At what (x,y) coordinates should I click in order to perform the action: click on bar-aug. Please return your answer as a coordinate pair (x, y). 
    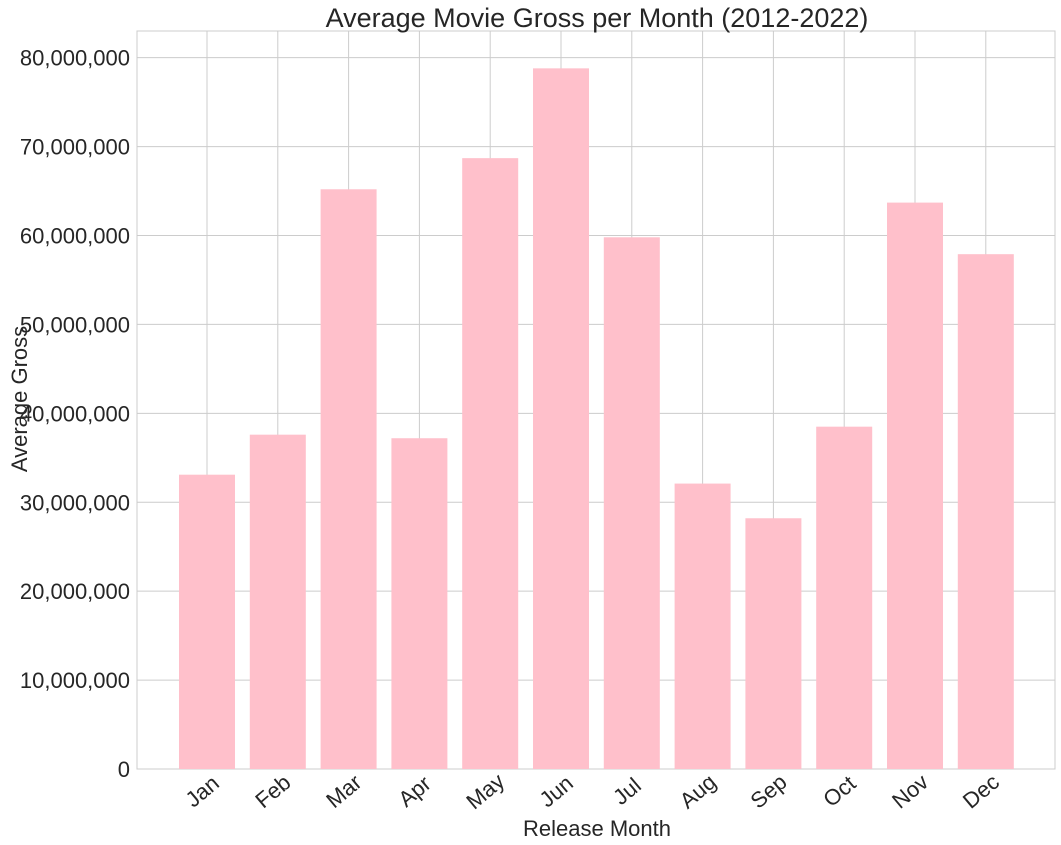
    Looking at the image, I should click on (702, 626).